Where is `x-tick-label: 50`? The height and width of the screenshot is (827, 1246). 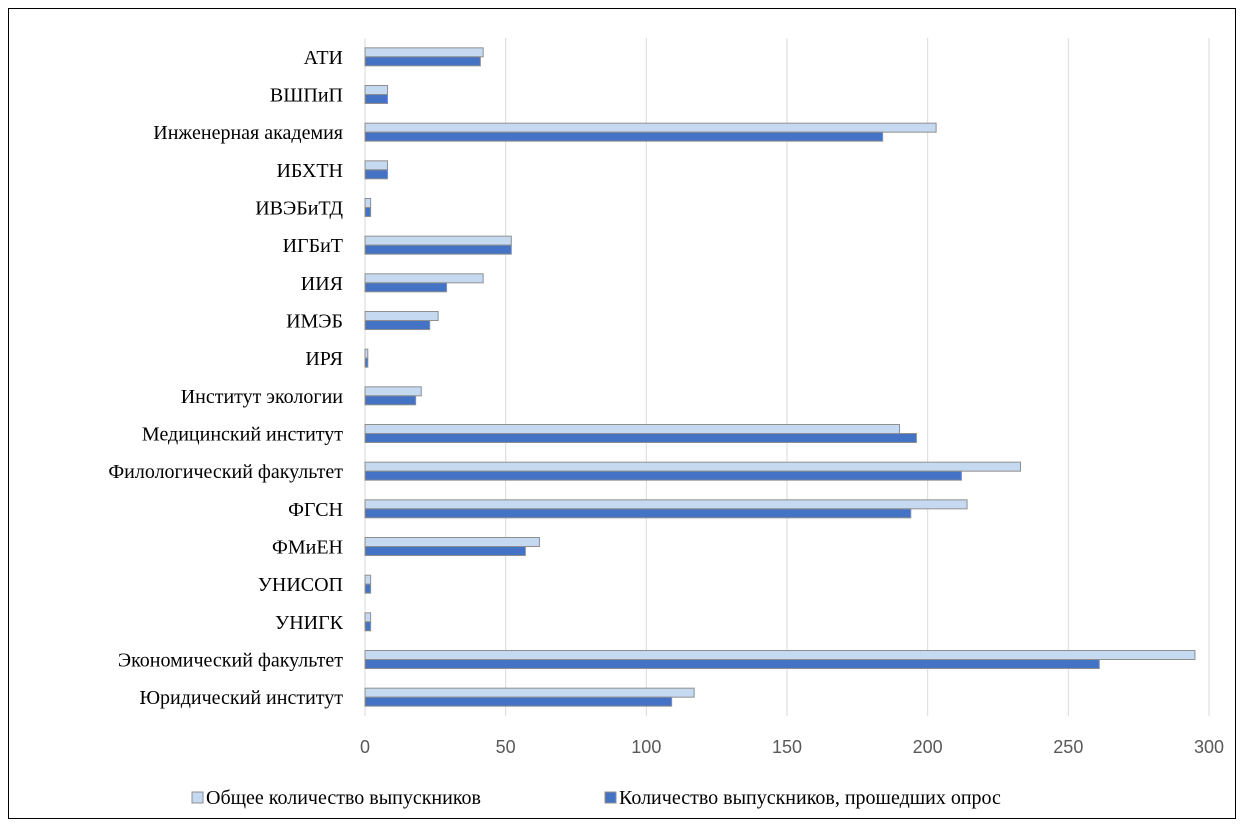 x-tick-label: 50 is located at coordinates (506, 747).